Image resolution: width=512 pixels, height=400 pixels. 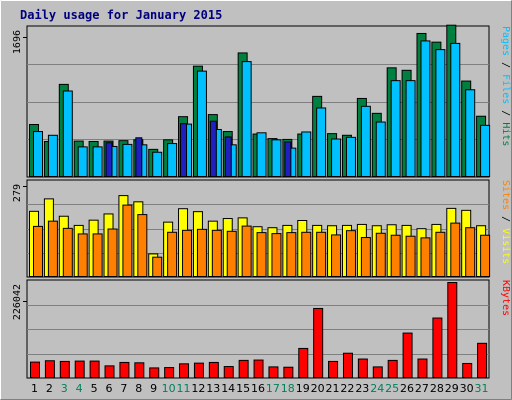 I want to click on day-label-21: 21, so click(x=333, y=388).